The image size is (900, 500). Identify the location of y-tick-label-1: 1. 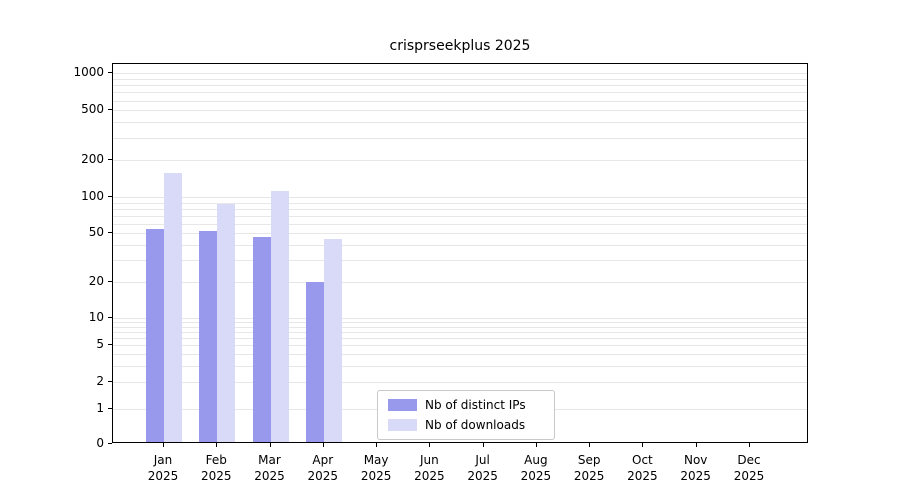
(100, 408).